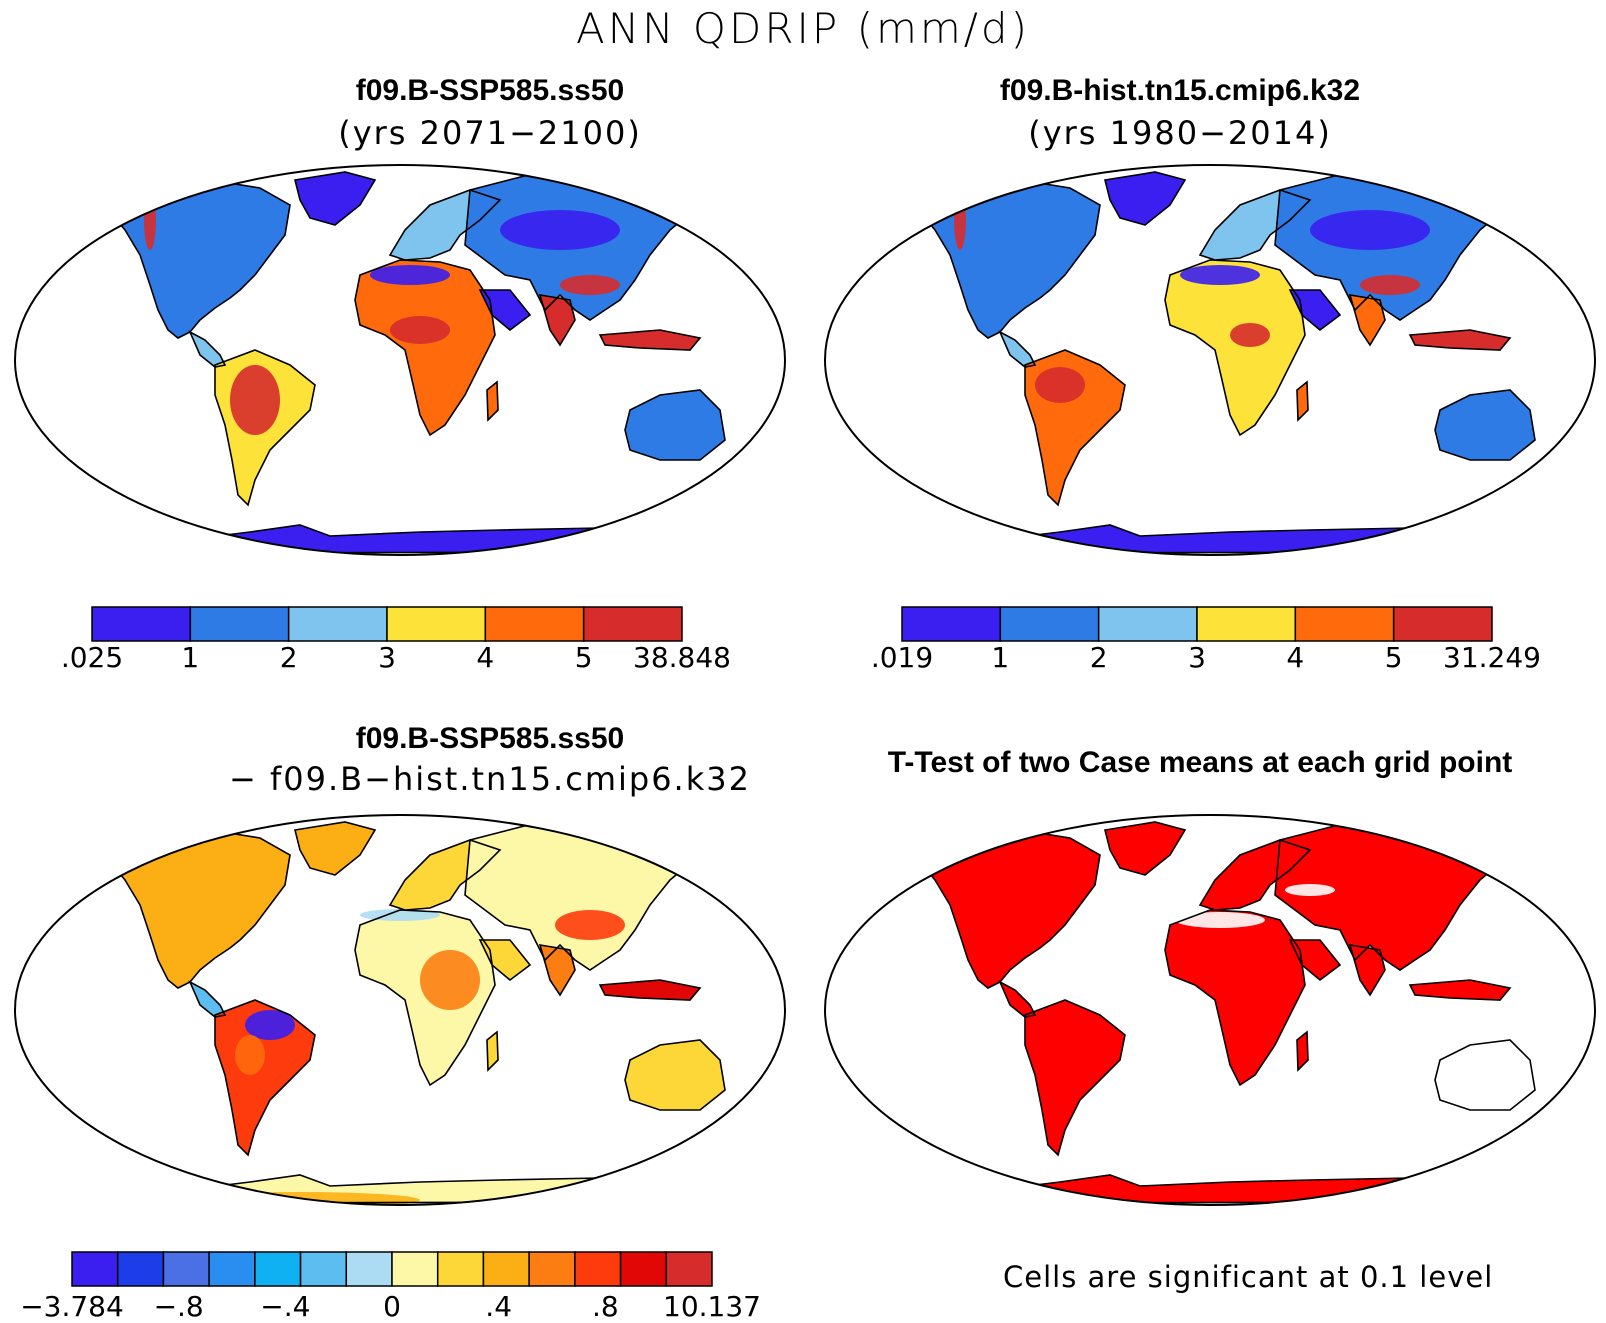 The width and height of the screenshot is (1606, 1323). What do you see at coordinates (392, 1306) in the screenshot?
I see `colorbar-tick-label: 0` at bounding box center [392, 1306].